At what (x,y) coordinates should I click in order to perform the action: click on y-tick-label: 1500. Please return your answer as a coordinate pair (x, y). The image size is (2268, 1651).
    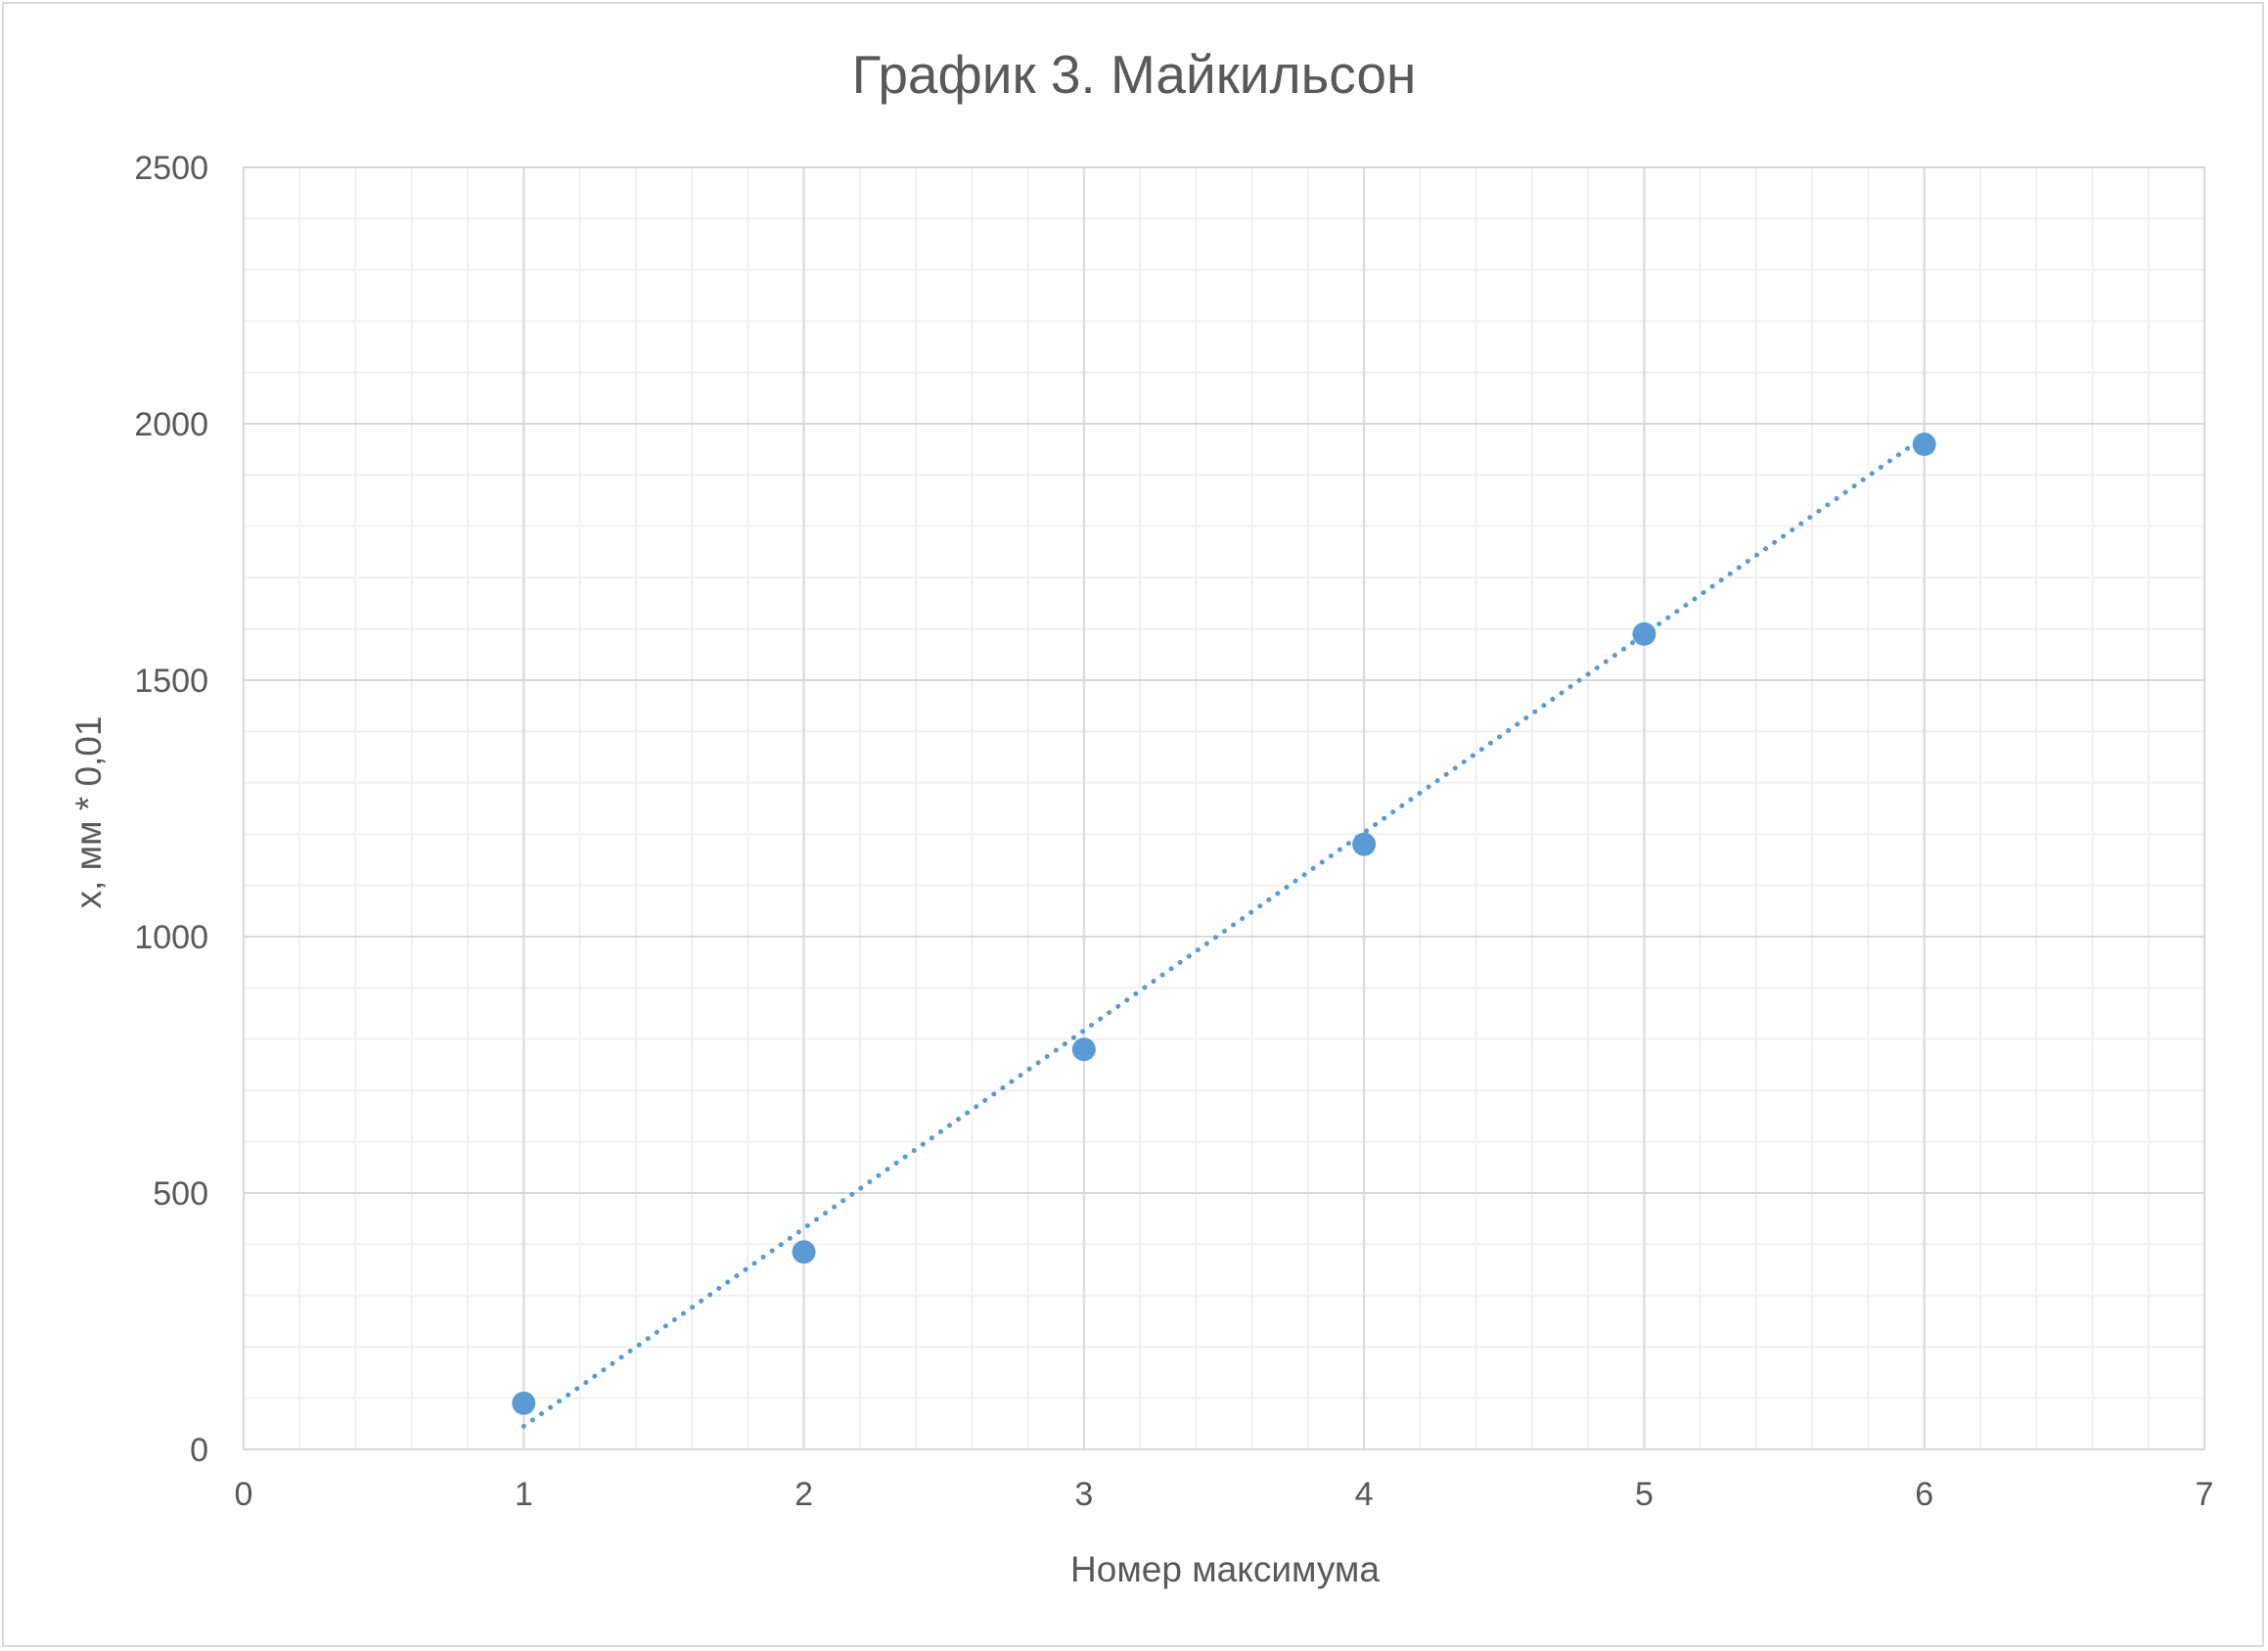
    Looking at the image, I should click on (171, 681).